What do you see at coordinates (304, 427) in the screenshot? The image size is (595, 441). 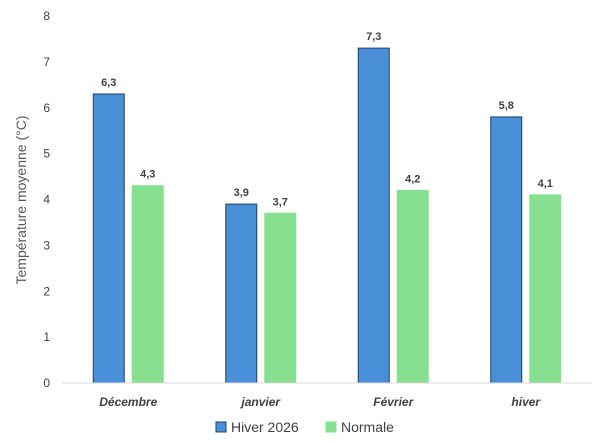 I see `legend: Hiver 2026 Normale` at bounding box center [304, 427].